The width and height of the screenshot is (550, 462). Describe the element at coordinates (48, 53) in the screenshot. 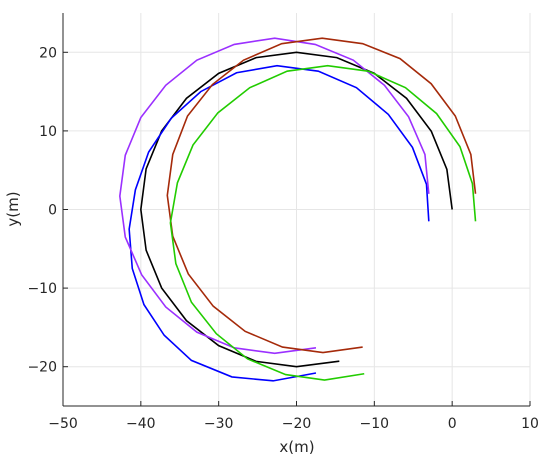

I see `y-tick-label: 20` at that location.